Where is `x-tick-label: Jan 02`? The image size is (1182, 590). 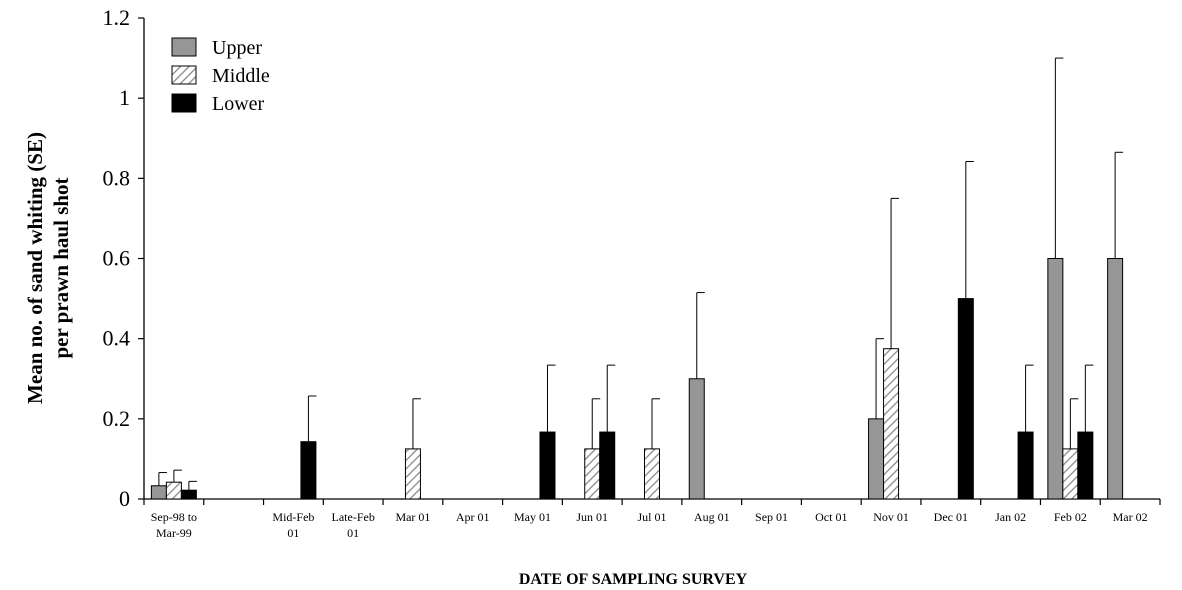
x-tick-label: Jan 02 is located at coordinates (1010, 517).